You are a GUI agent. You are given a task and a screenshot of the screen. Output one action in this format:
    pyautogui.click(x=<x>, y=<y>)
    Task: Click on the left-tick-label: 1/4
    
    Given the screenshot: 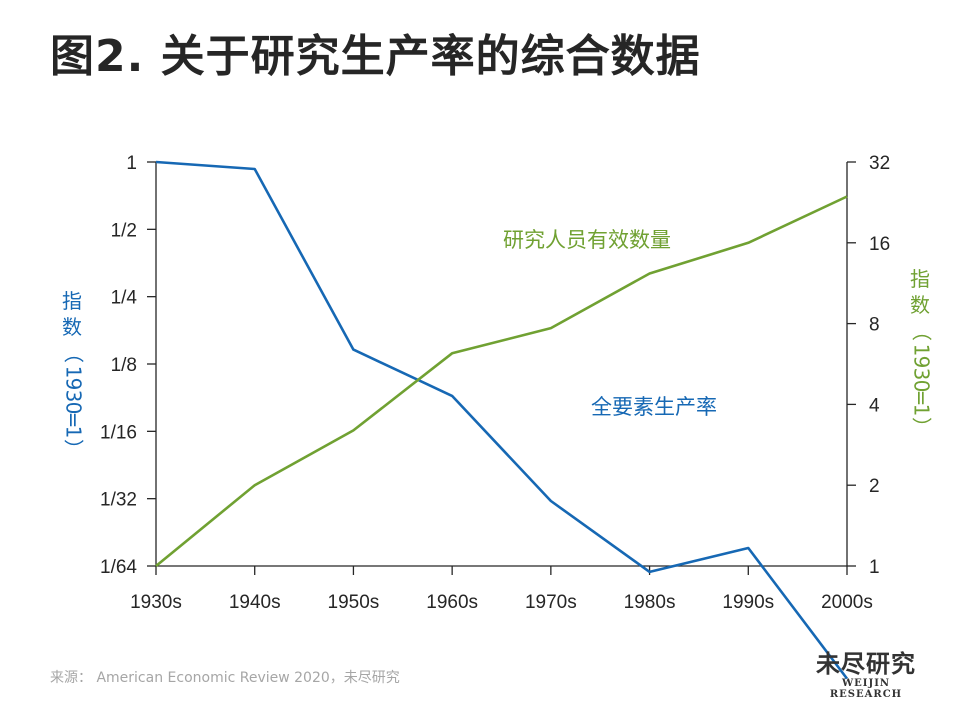 What is the action you would take?
    pyautogui.click(x=124, y=298)
    